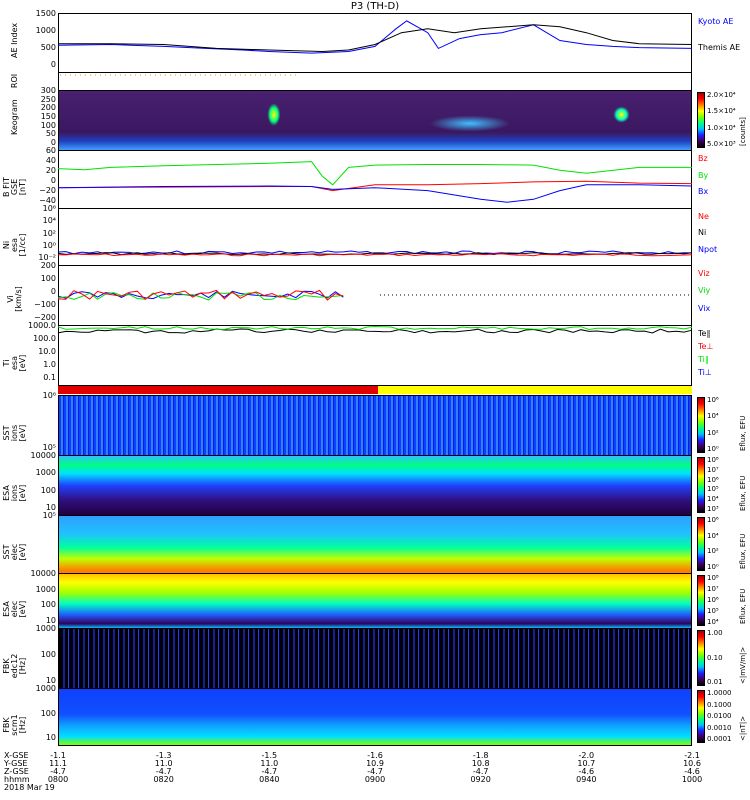 The width and height of the screenshot is (750, 800). I want to click on ae-yticks: 1500 1000 500 0, so click(41, 39).